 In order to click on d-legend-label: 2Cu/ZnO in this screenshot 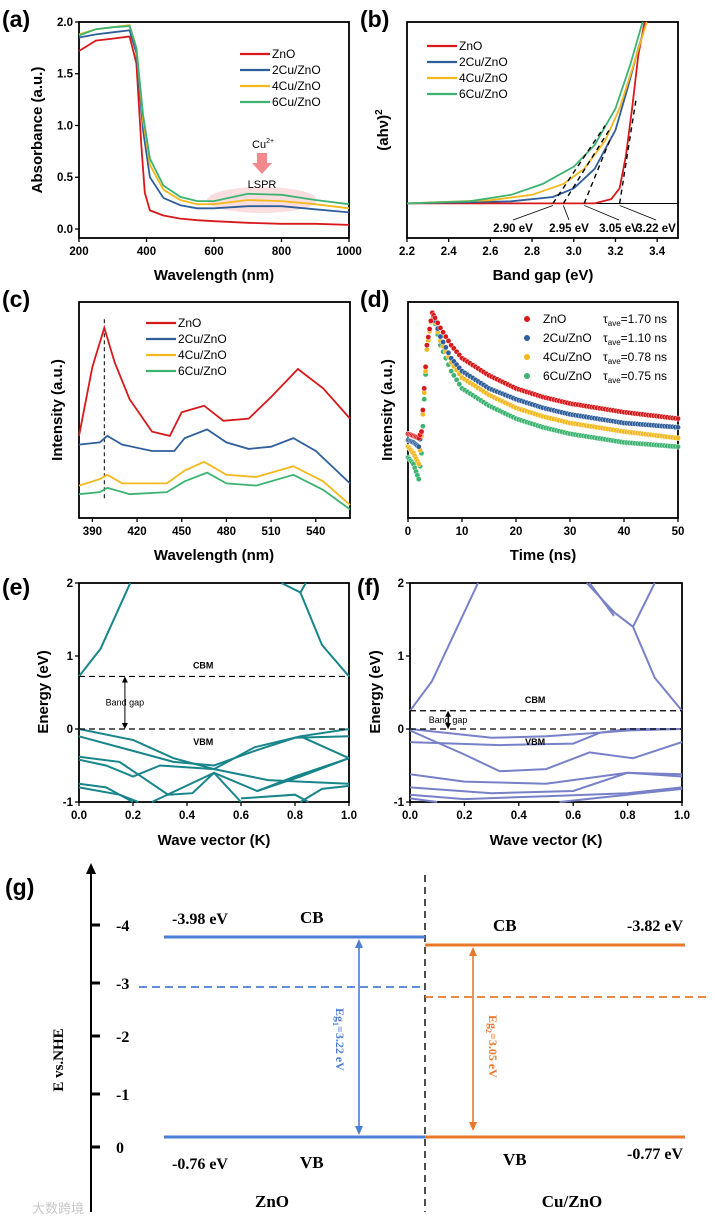, I will do `click(567, 338)`.